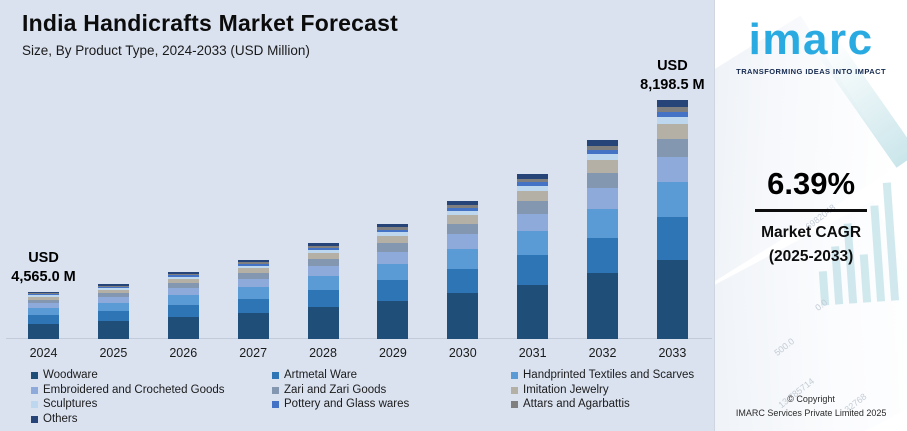 The image size is (907, 431). What do you see at coordinates (335, 389) in the screenshot?
I see `legend-label-zari-and-zari-goods: Zari and Zari Goods` at bounding box center [335, 389].